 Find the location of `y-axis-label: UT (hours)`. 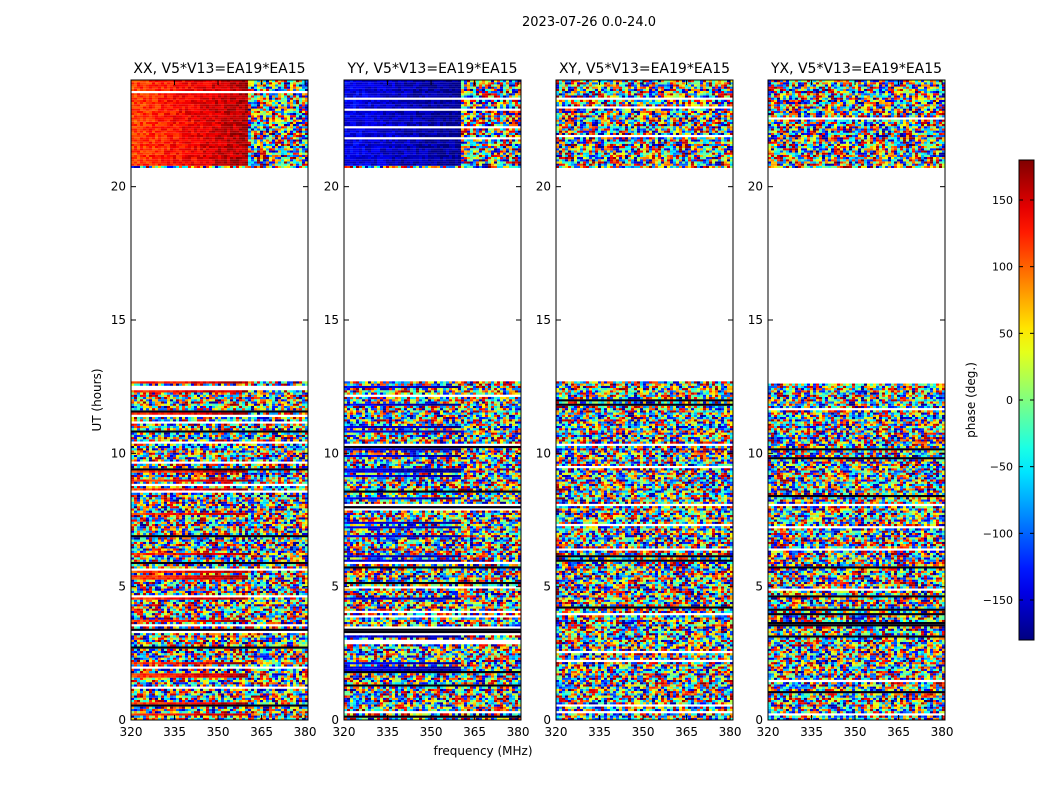

y-axis-label: UT (hours) is located at coordinates (97, 399).